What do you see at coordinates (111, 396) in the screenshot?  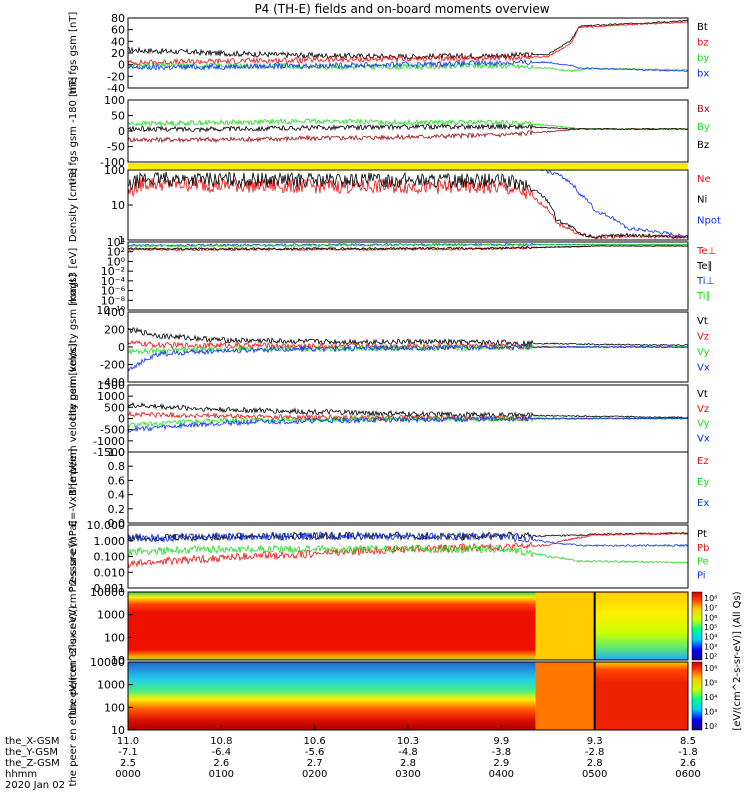 I see `ytick-label-peem-velocity-2: 1000` at bounding box center [111, 396].